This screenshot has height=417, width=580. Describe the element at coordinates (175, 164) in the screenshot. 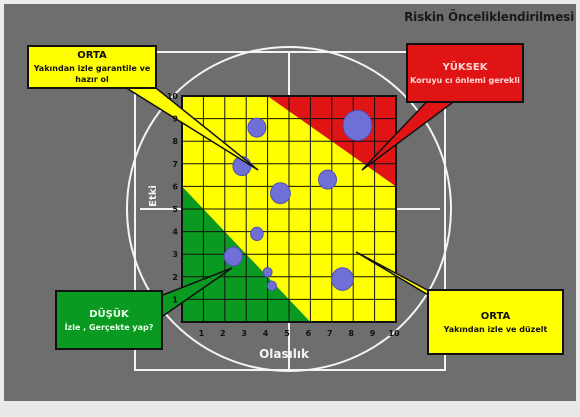

I see `y-tick-label: 7` at that location.